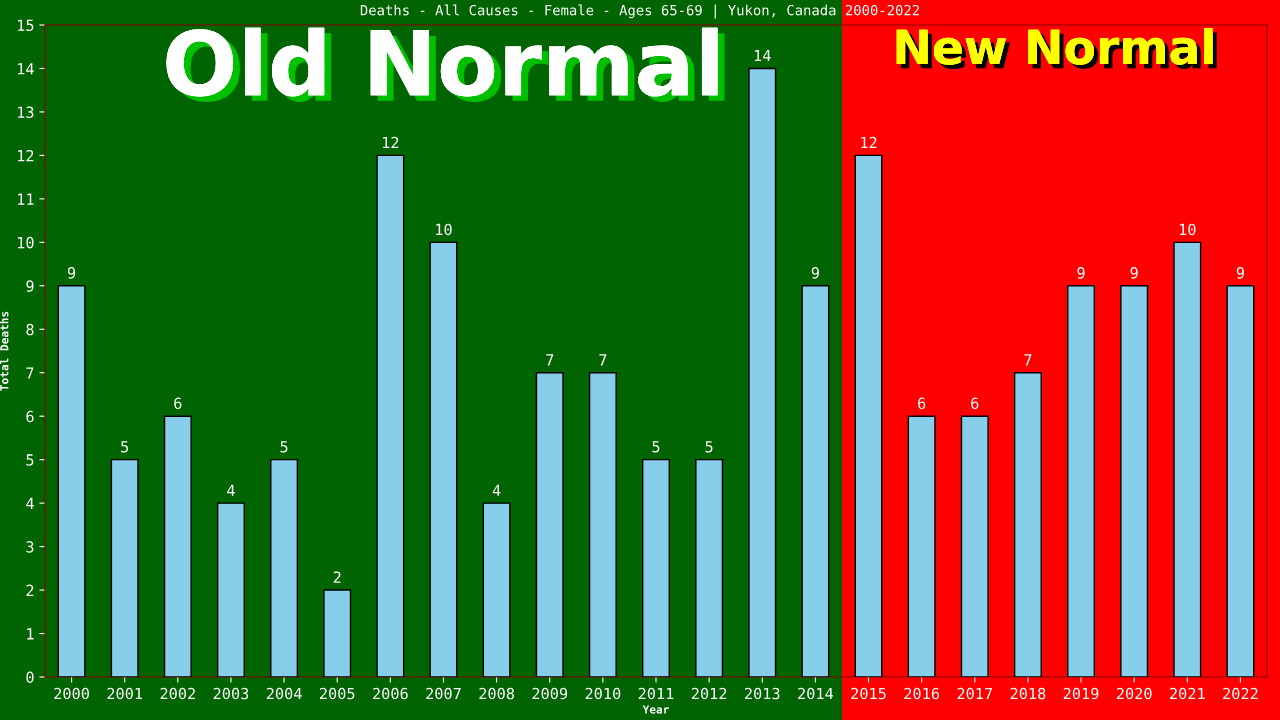  I want to click on y-tick-label: 6, so click(30, 416).